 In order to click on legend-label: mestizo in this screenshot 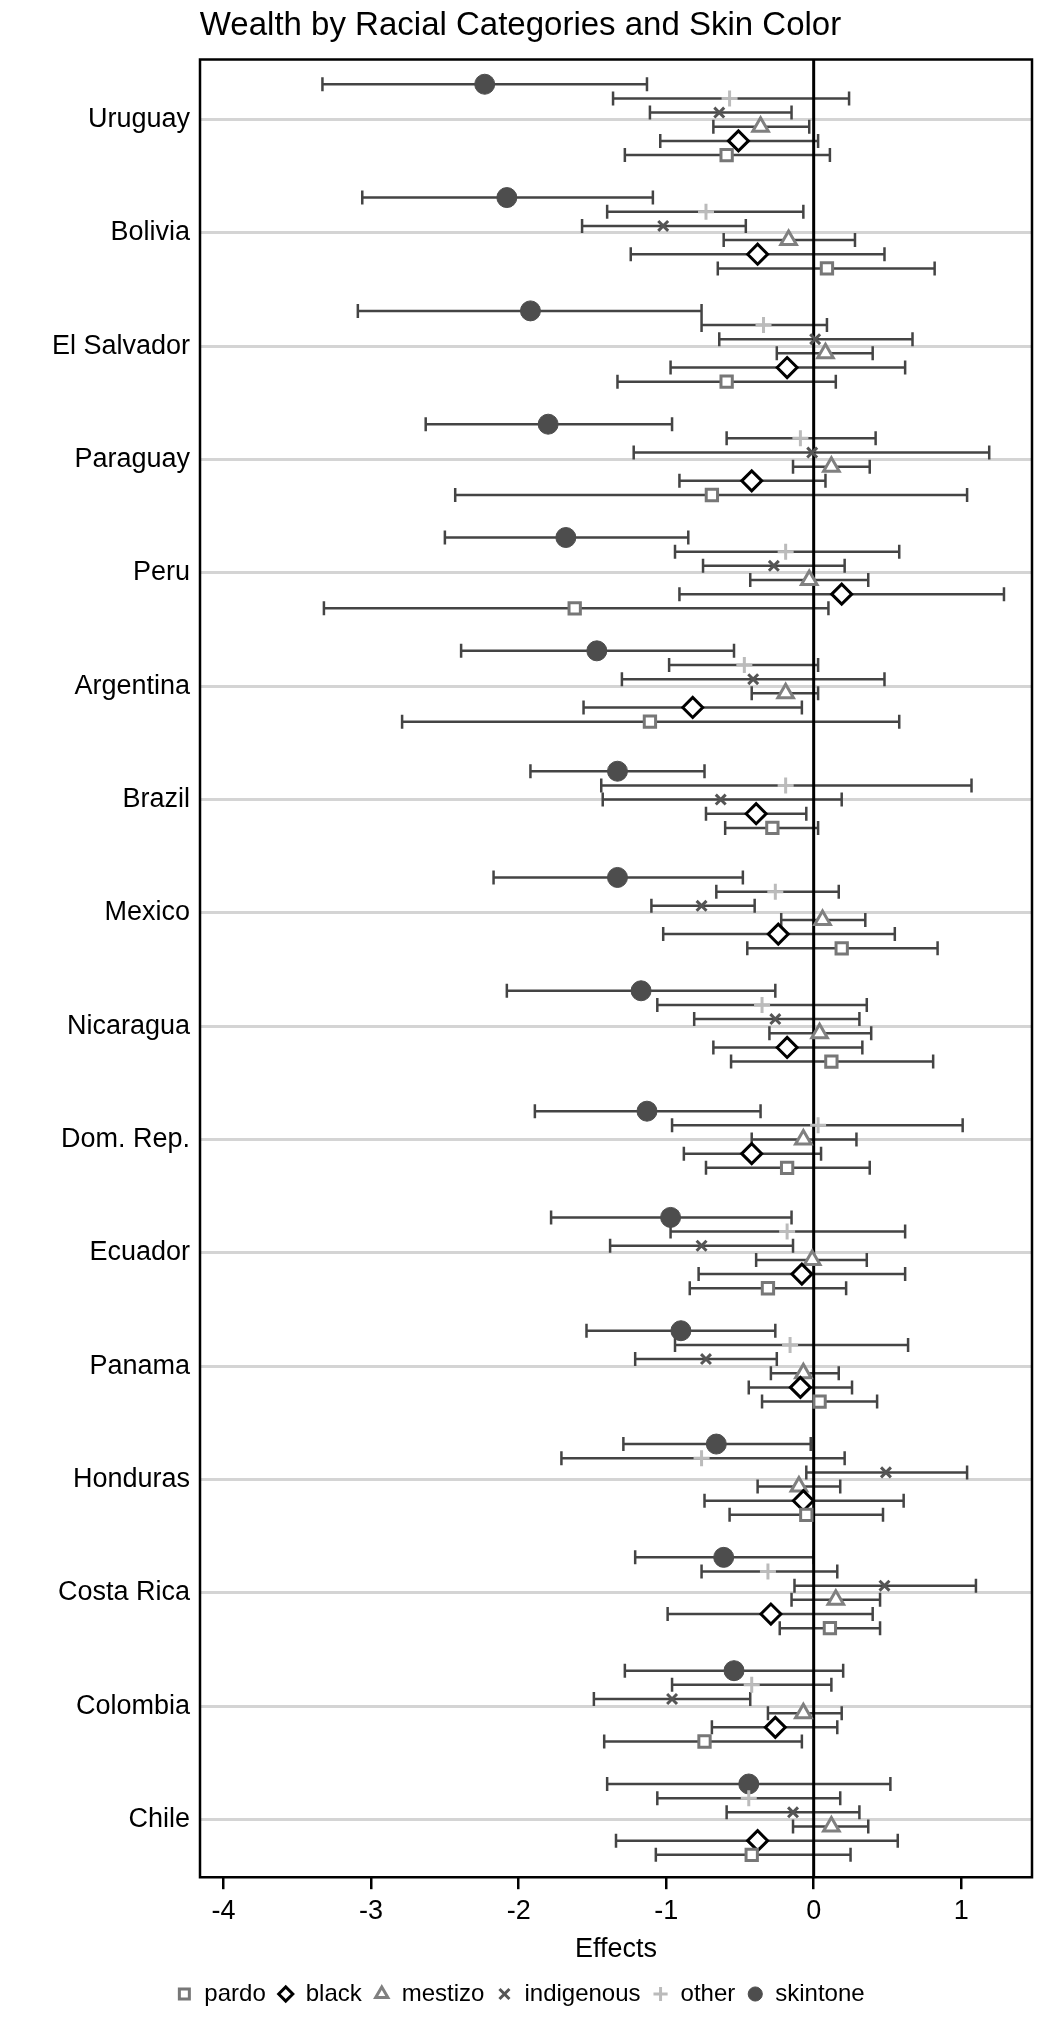, I will do `click(443, 1992)`.